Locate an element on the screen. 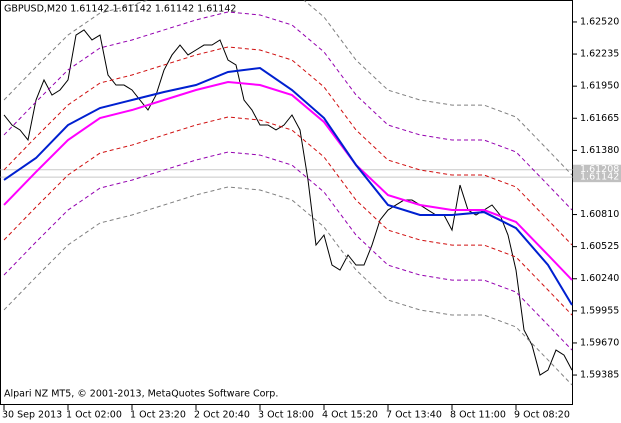 The image size is (621, 423). x-tick-label: 2 Oct 20:40 is located at coordinates (222, 415).